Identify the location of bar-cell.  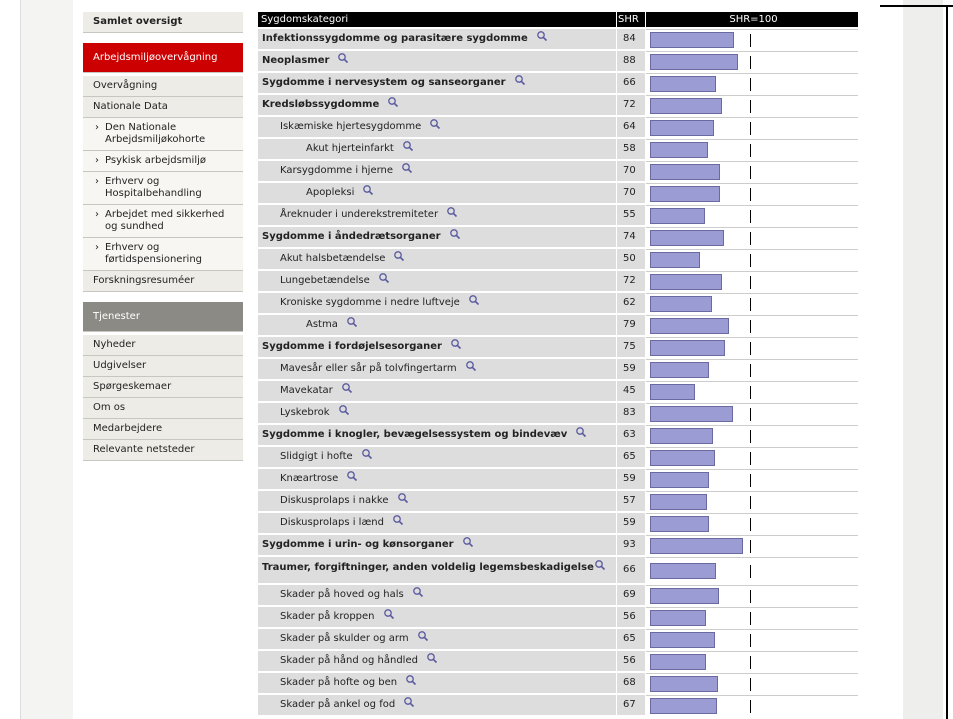
(752, 83).